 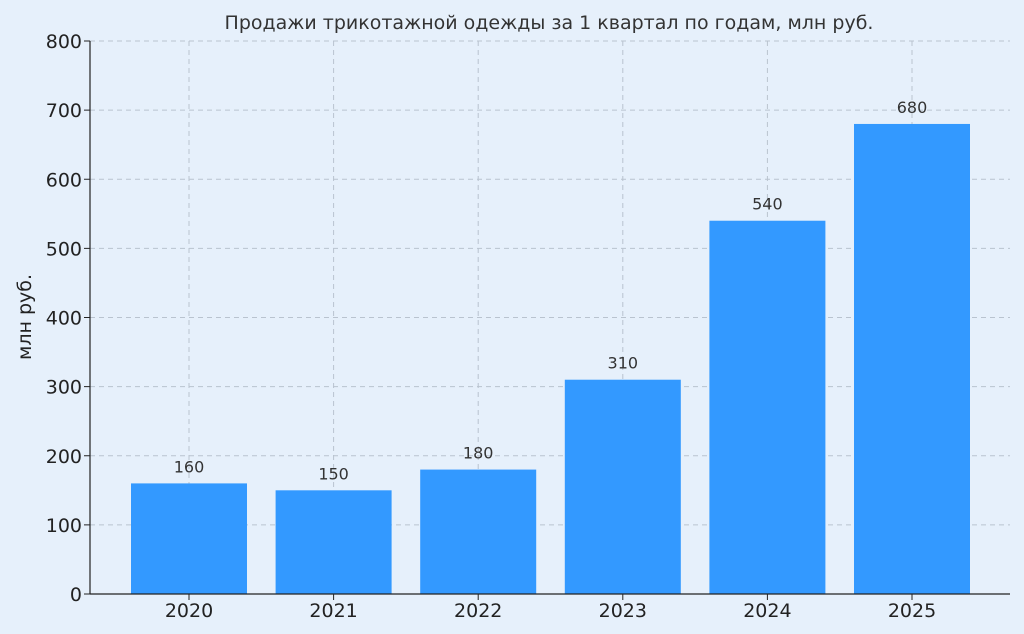 What do you see at coordinates (64, 111) in the screenshot?
I see `y-tick-label: 700` at bounding box center [64, 111].